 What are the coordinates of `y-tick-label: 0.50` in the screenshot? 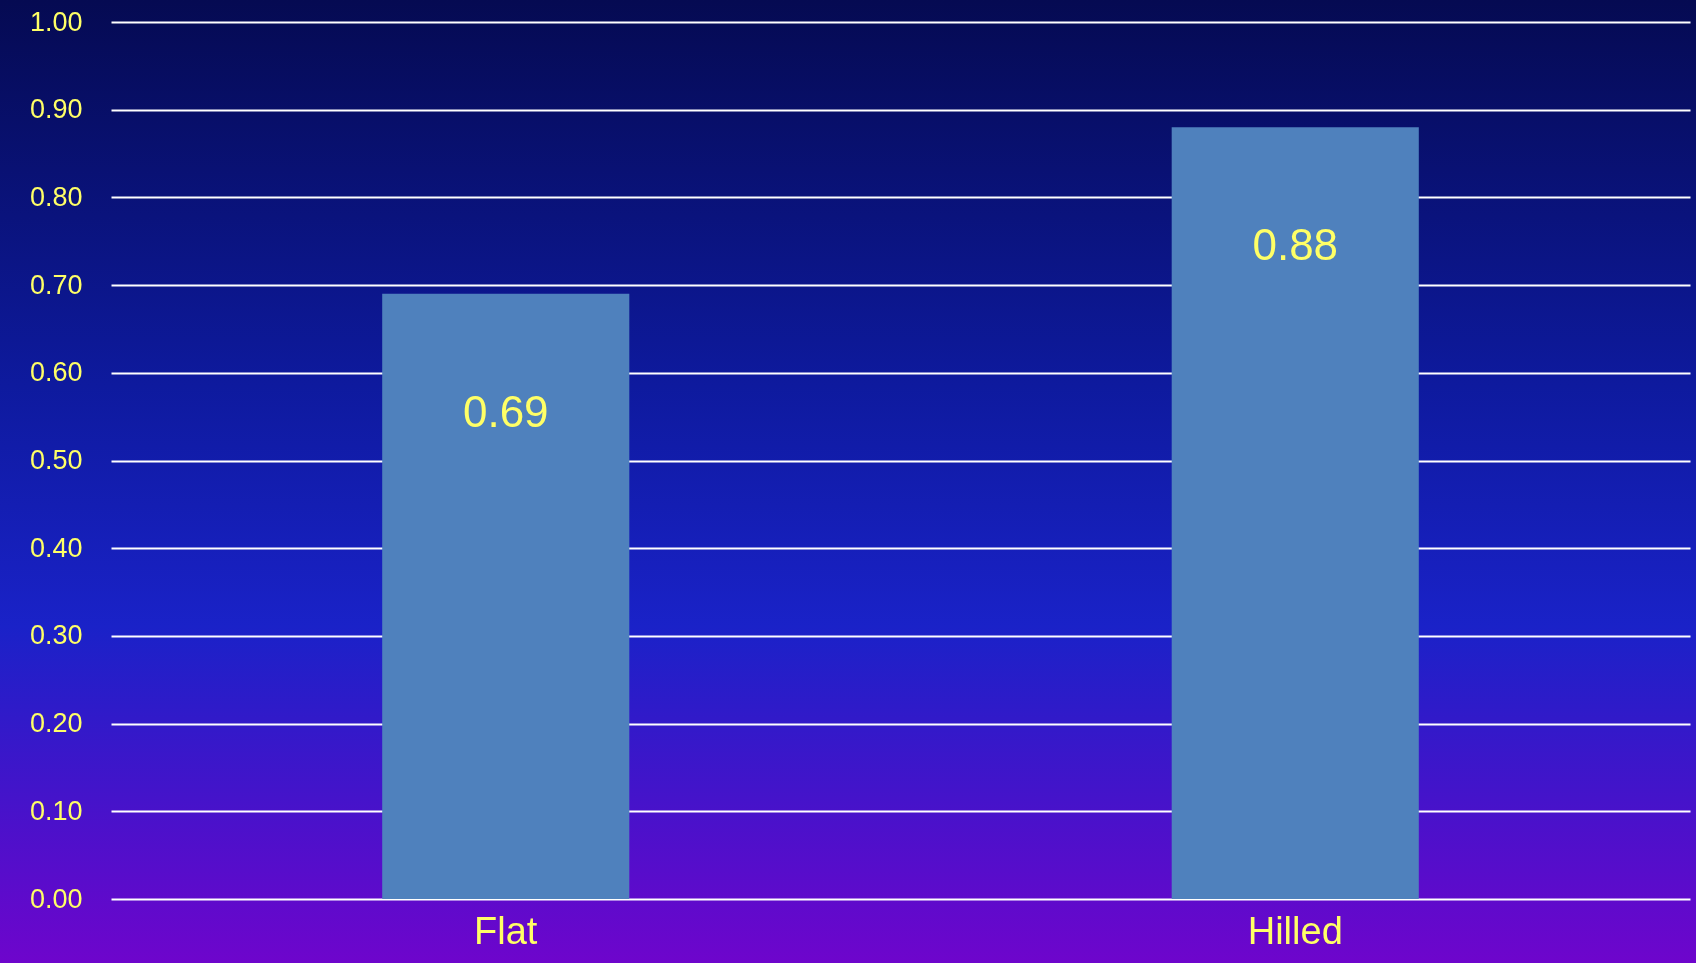 It's located at (56, 460).